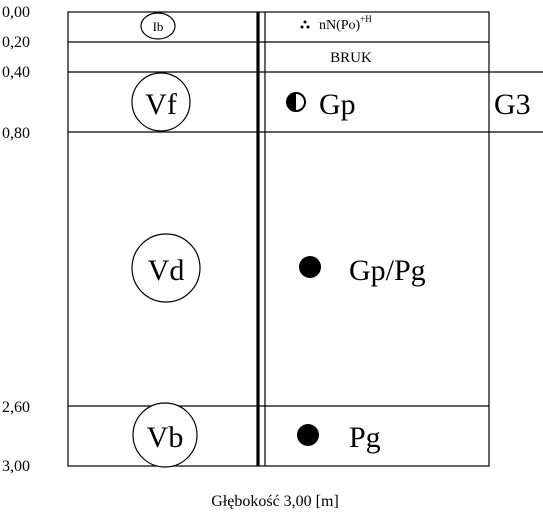 This screenshot has width=543, height=525. What do you see at coordinates (351, 58) in the screenshot?
I see `lithology-label: BRUK` at bounding box center [351, 58].